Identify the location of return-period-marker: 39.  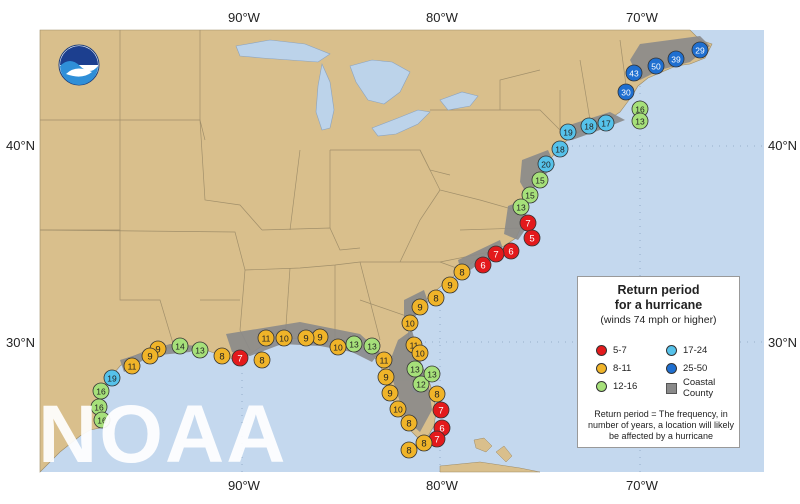
(676, 59).